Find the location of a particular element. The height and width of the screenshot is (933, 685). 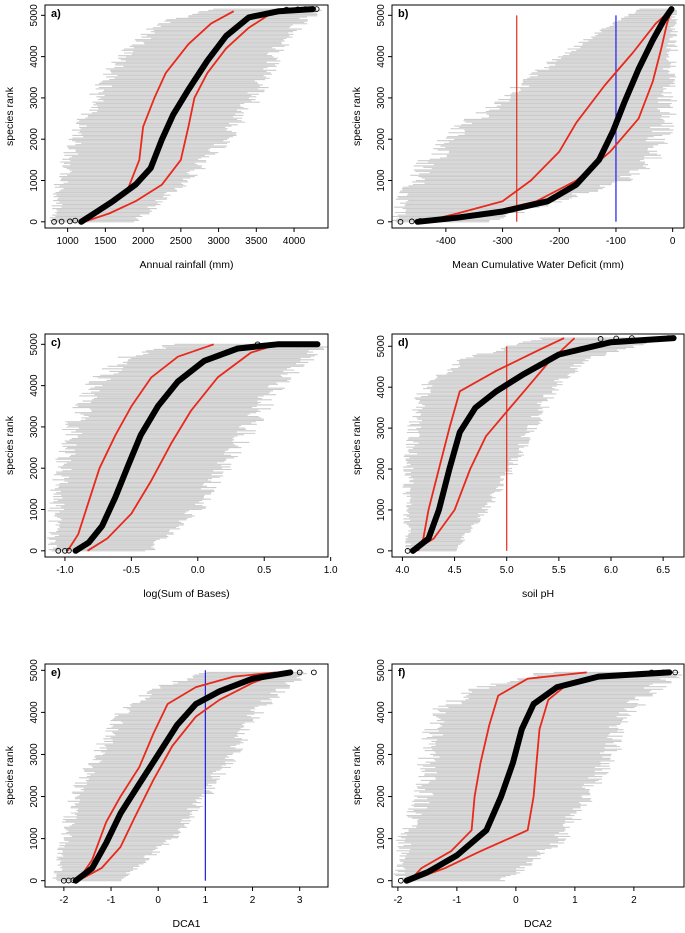

x-tick-label: 4.0 is located at coordinates (402, 570).